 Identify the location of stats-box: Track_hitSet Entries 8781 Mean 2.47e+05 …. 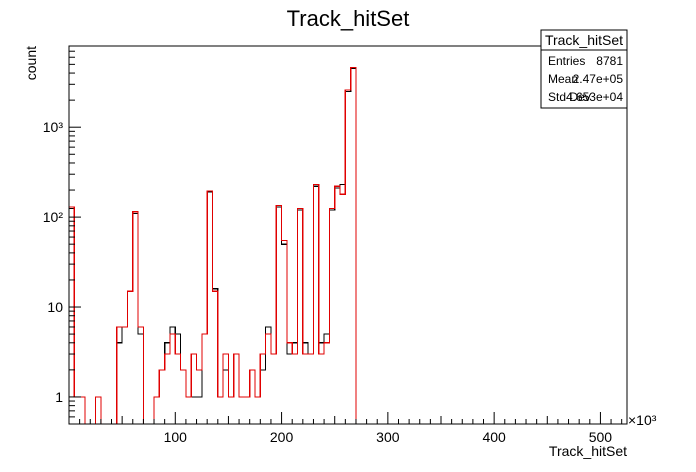
(584, 69).